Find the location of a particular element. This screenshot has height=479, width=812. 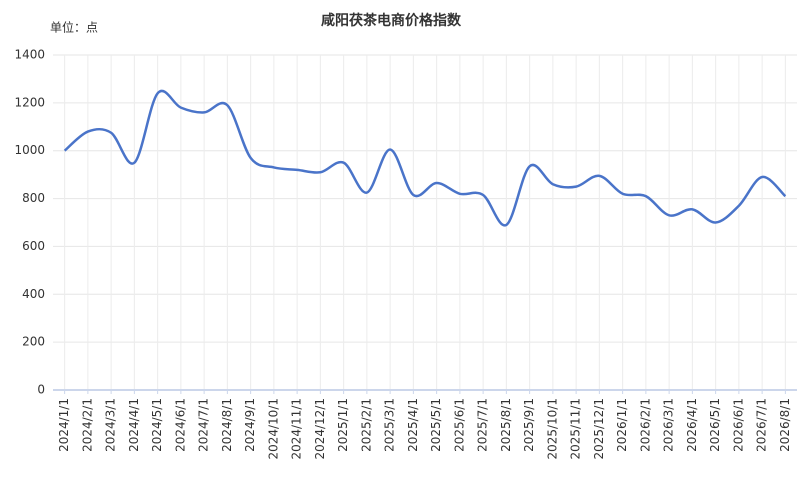

y-tick-label: 1400 is located at coordinates (29, 55).